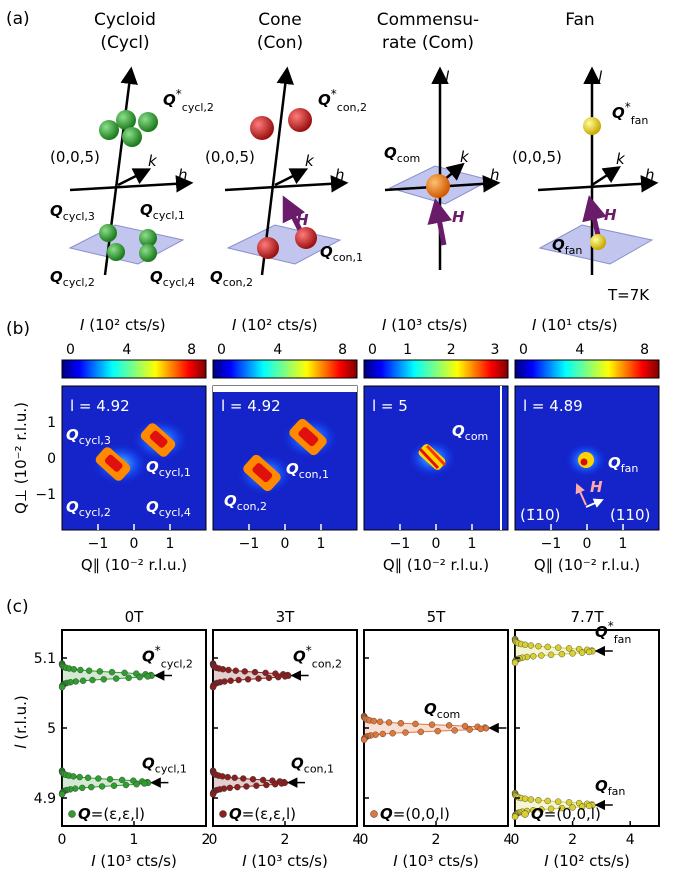  What do you see at coordinates (62, 840) in the screenshot?
I see `linecut-1-xtick-label: 0` at bounding box center [62, 840].